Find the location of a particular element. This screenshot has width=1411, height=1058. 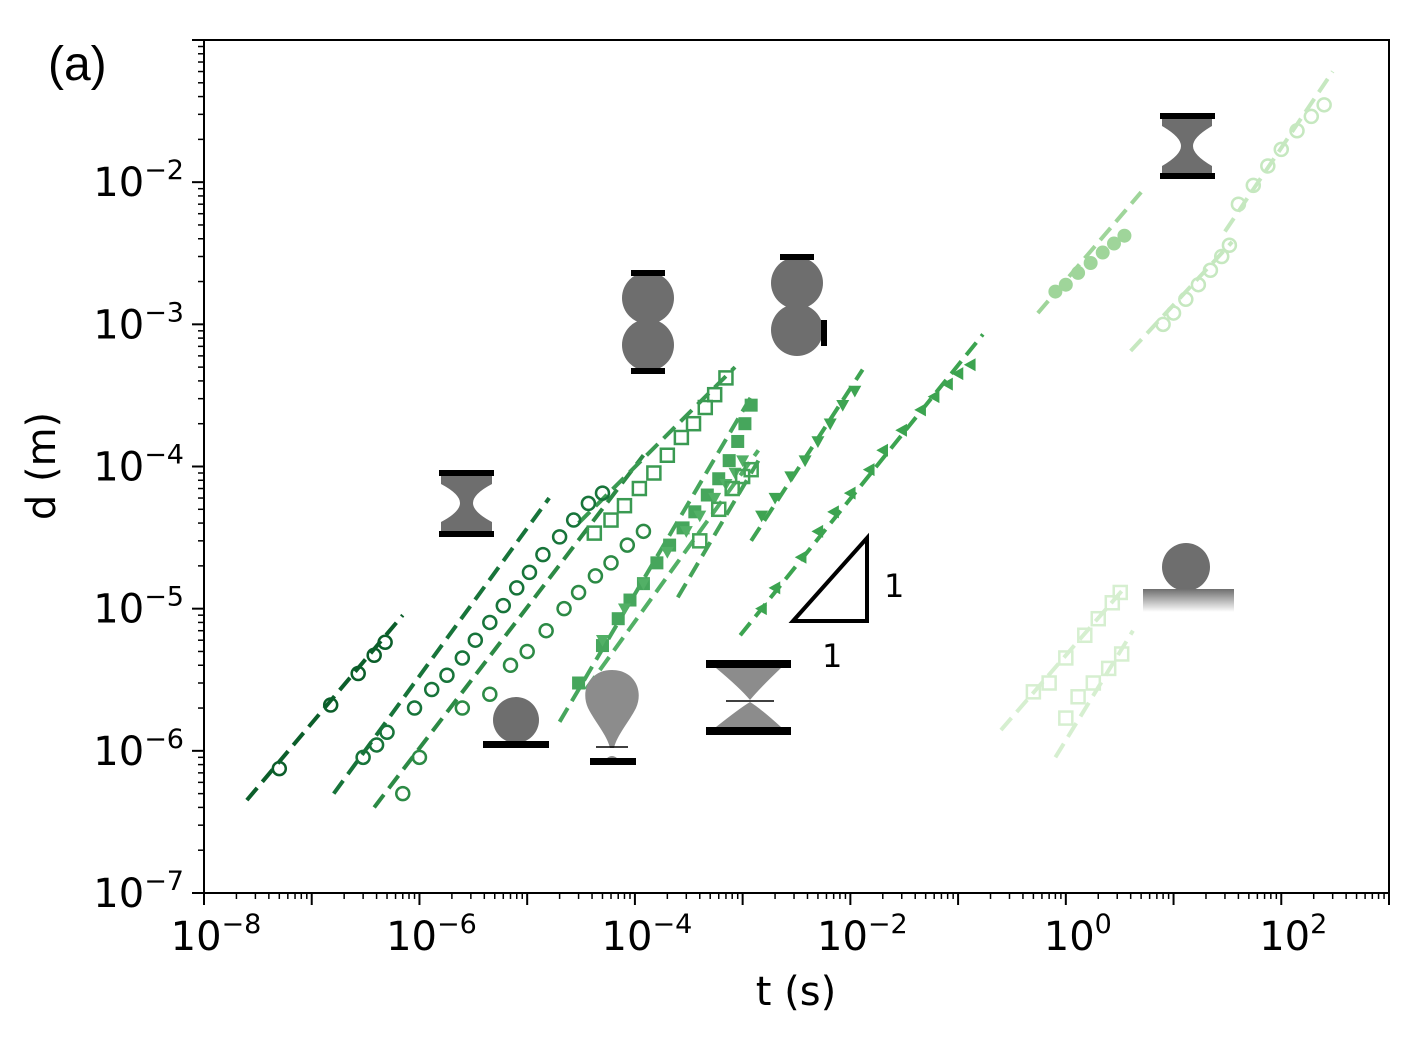

x-tick-label: 10⁻⁶ is located at coordinates (431, 934).